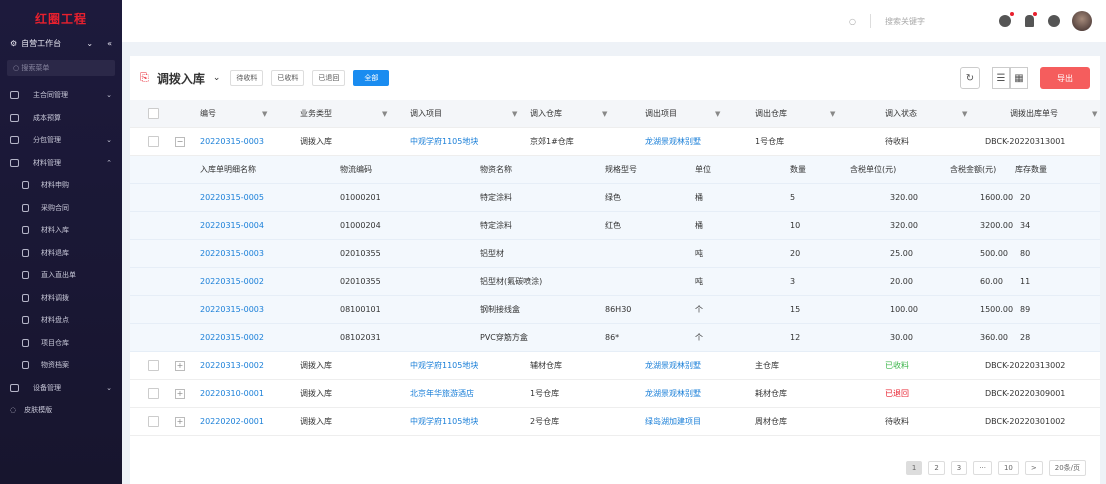  I want to click on top-header: ○ 搜索关键字, so click(614, 21).